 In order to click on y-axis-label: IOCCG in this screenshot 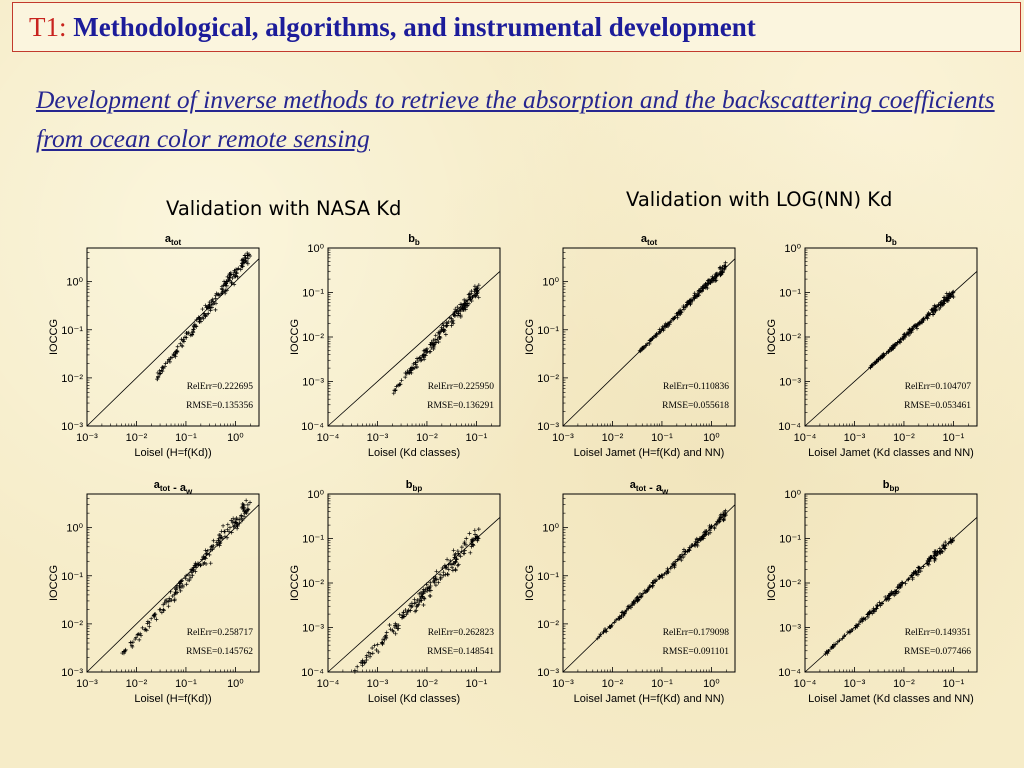, I will do `click(295, 337)`.